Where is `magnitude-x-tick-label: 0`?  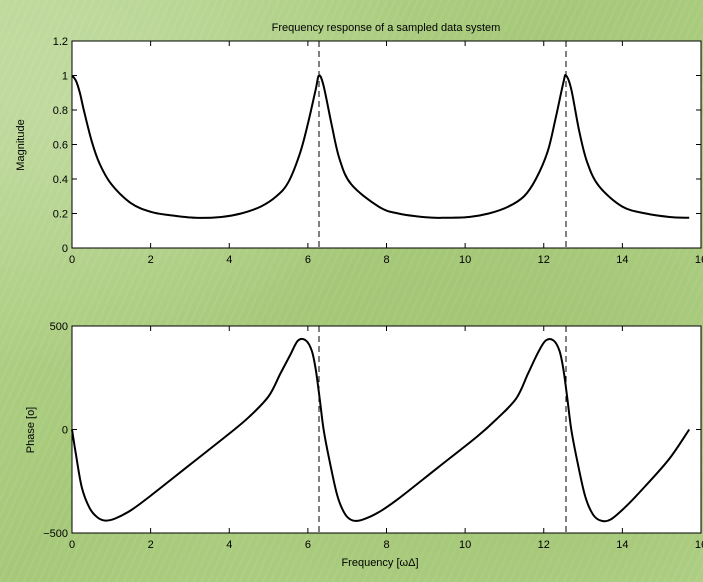
magnitude-x-tick-label: 0 is located at coordinates (72, 260).